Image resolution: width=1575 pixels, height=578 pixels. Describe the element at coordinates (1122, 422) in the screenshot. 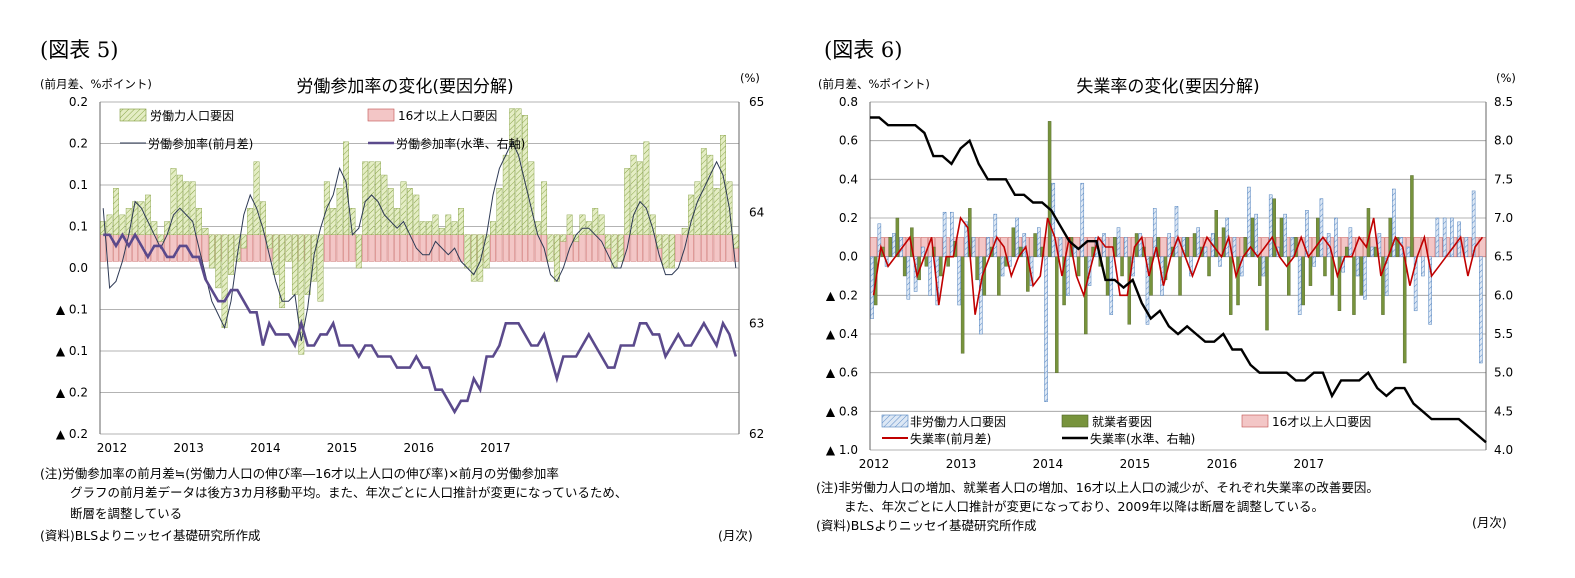

I see `legend-label: 就業者要因` at that location.